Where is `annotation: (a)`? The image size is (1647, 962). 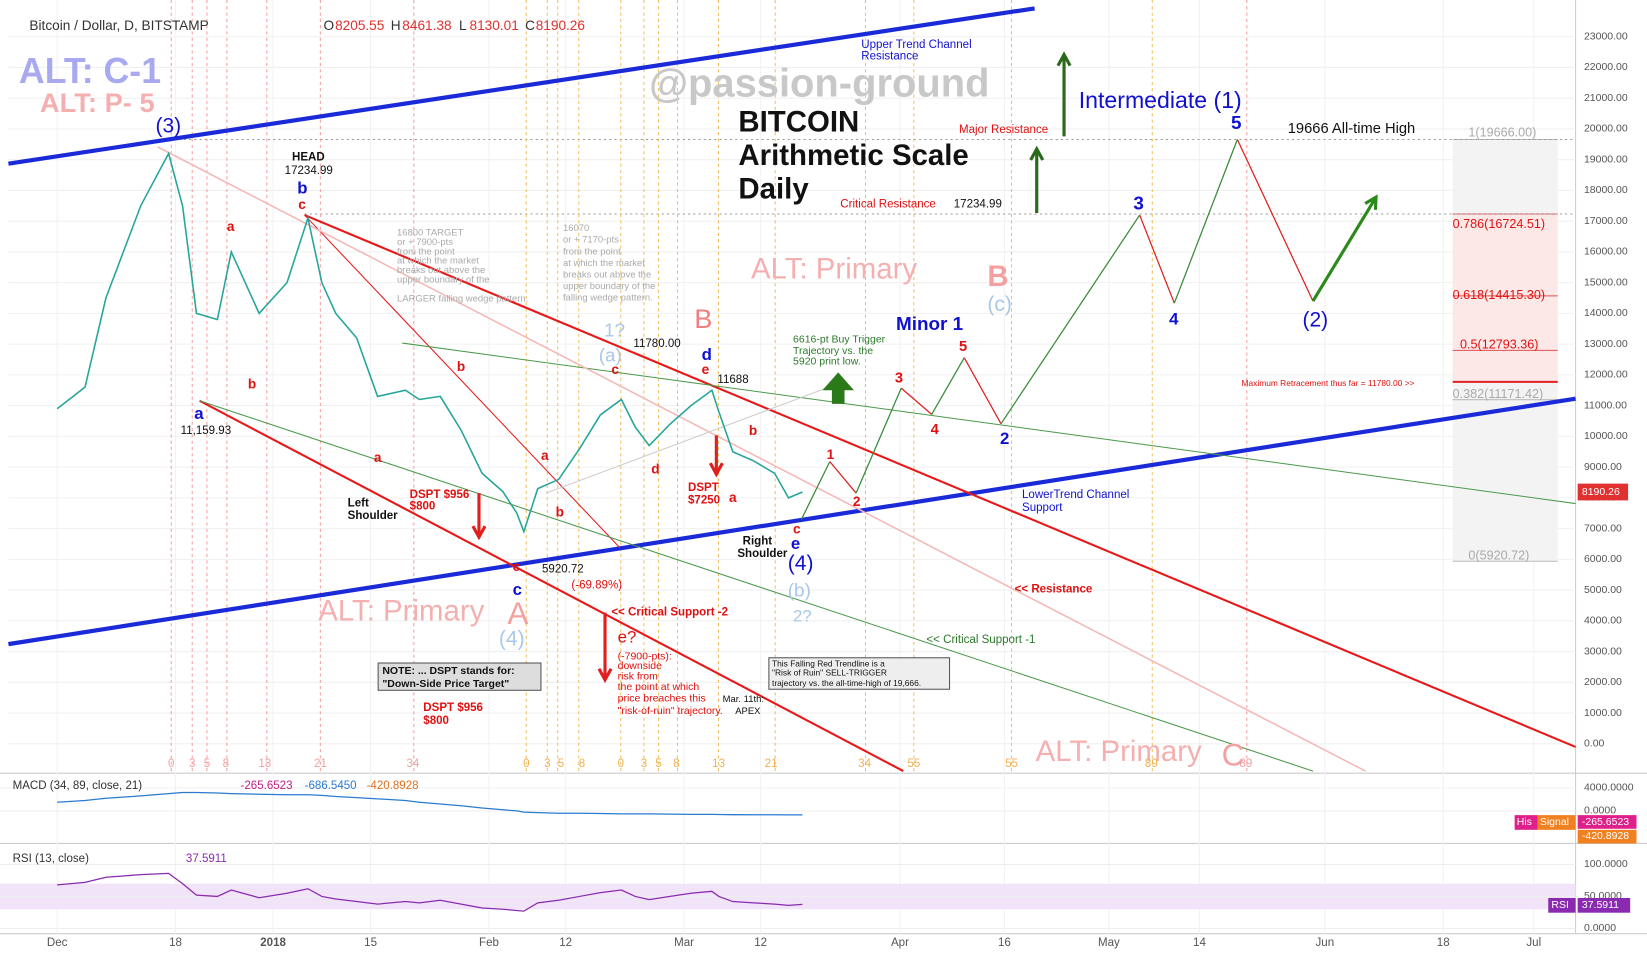
annotation: (a) is located at coordinates (610, 356).